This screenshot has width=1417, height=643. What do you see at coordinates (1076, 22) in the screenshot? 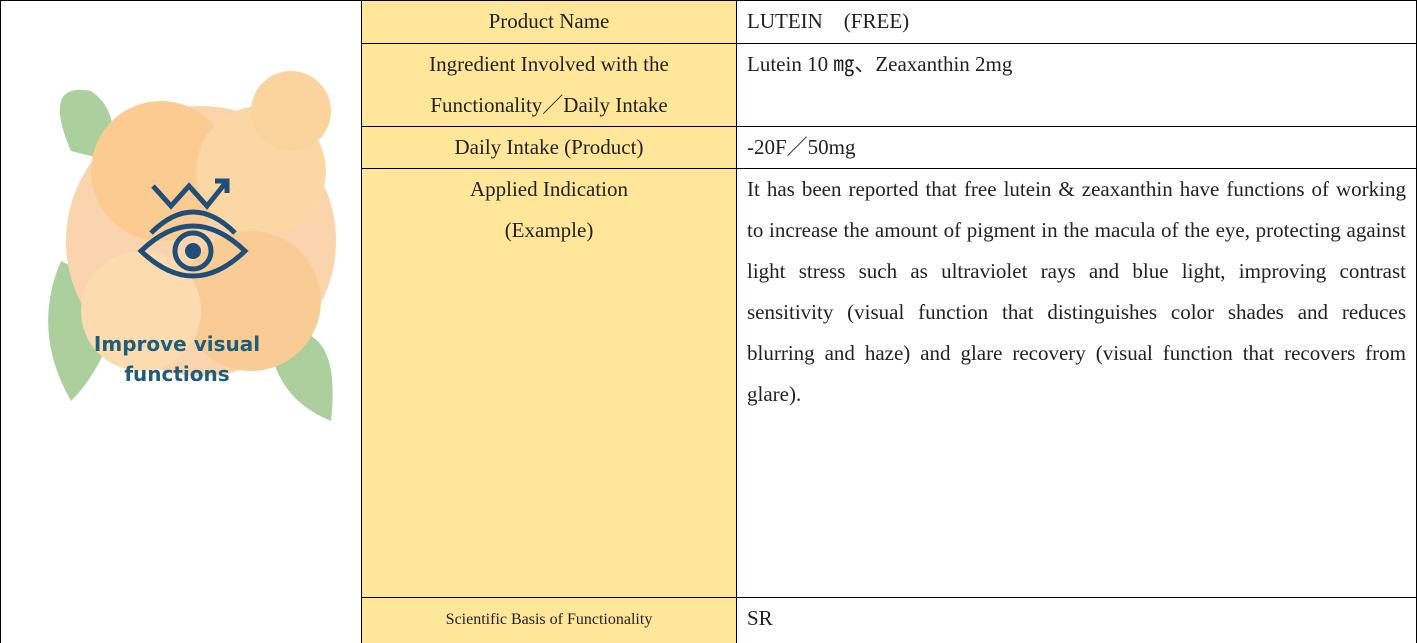
I see `row-value: LUTEIN (FREE)` at bounding box center [1076, 22].